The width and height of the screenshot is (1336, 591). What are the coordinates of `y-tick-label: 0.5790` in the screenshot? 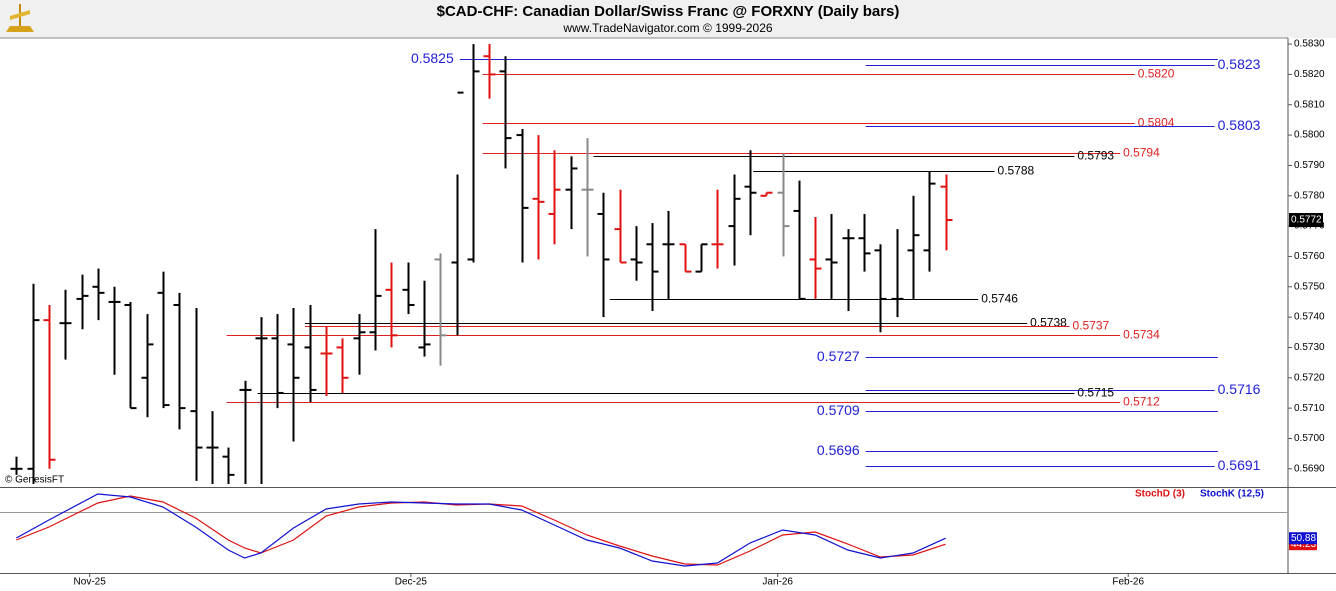 It's located at (1309, 165).